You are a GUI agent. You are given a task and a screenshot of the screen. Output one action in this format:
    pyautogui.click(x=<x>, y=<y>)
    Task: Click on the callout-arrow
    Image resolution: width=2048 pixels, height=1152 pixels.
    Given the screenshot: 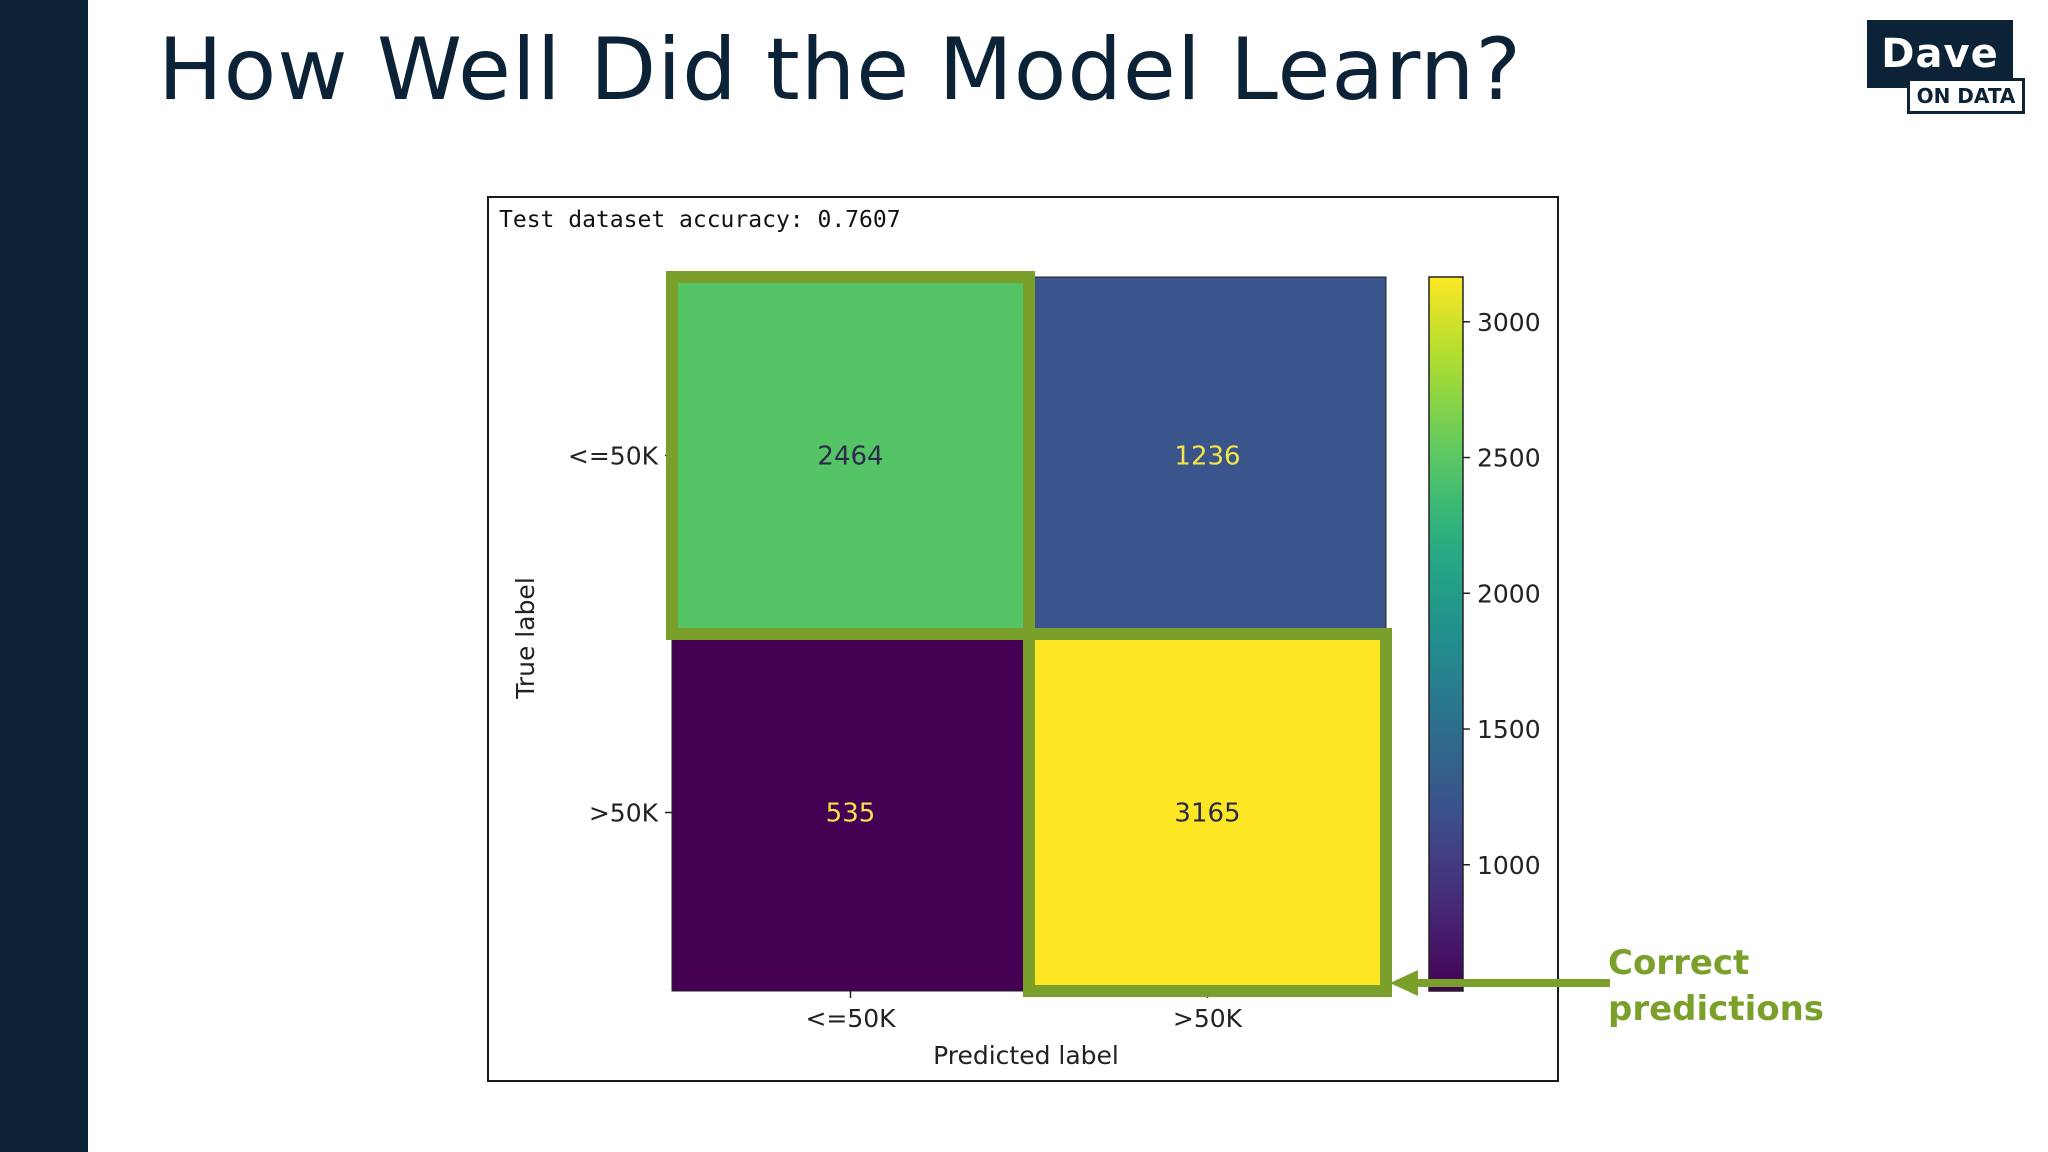 What is the action you would take?
    pyautogui.click(x=1500, y=983)
    